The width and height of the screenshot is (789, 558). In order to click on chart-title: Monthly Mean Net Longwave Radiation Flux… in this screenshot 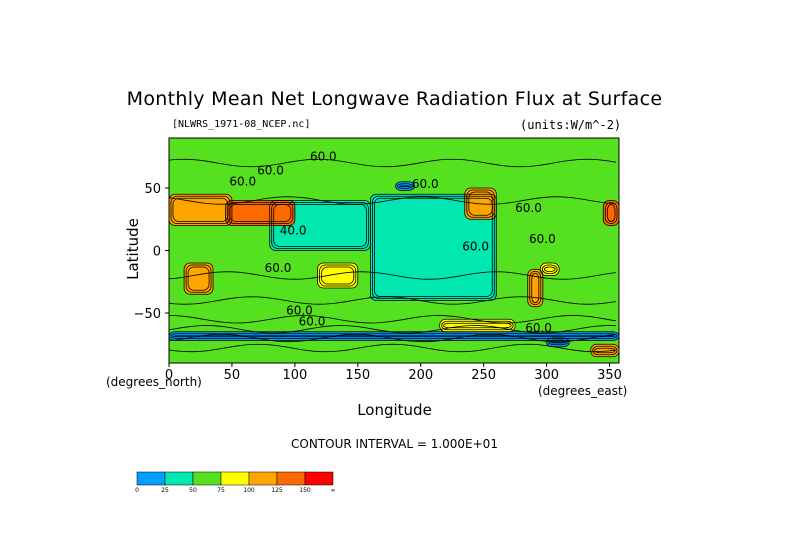, I will do `click(394, 99)`.